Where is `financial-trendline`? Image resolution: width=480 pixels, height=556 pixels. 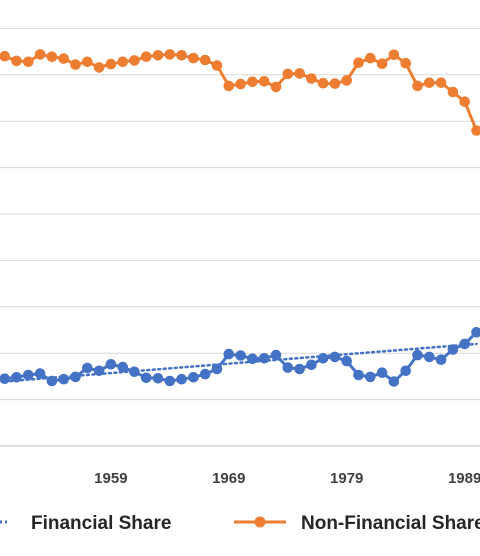 financial-trendline is located at coordinates (240, 362).